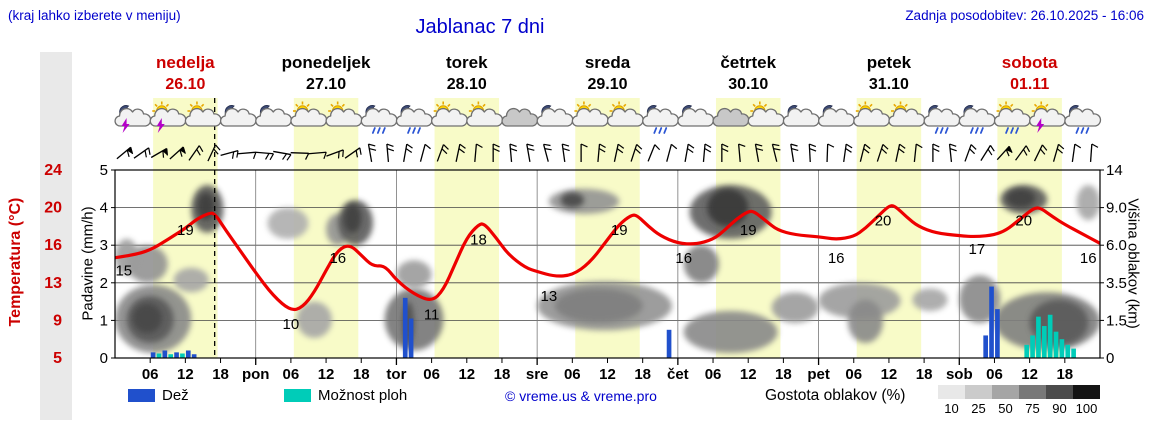 This screenshot has width=1152, height=443. I want to click on svg-text: 27.10, so click(326, 84).